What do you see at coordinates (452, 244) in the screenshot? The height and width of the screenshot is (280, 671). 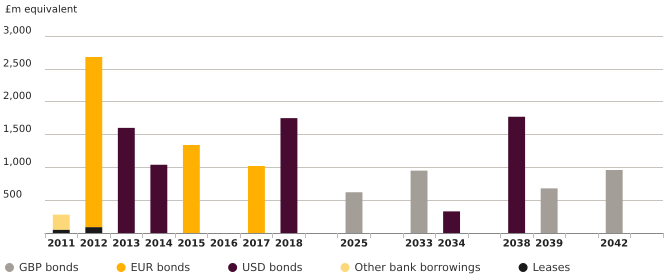 I see `x-tick-label: 2034` at bounding box center [452, 244].